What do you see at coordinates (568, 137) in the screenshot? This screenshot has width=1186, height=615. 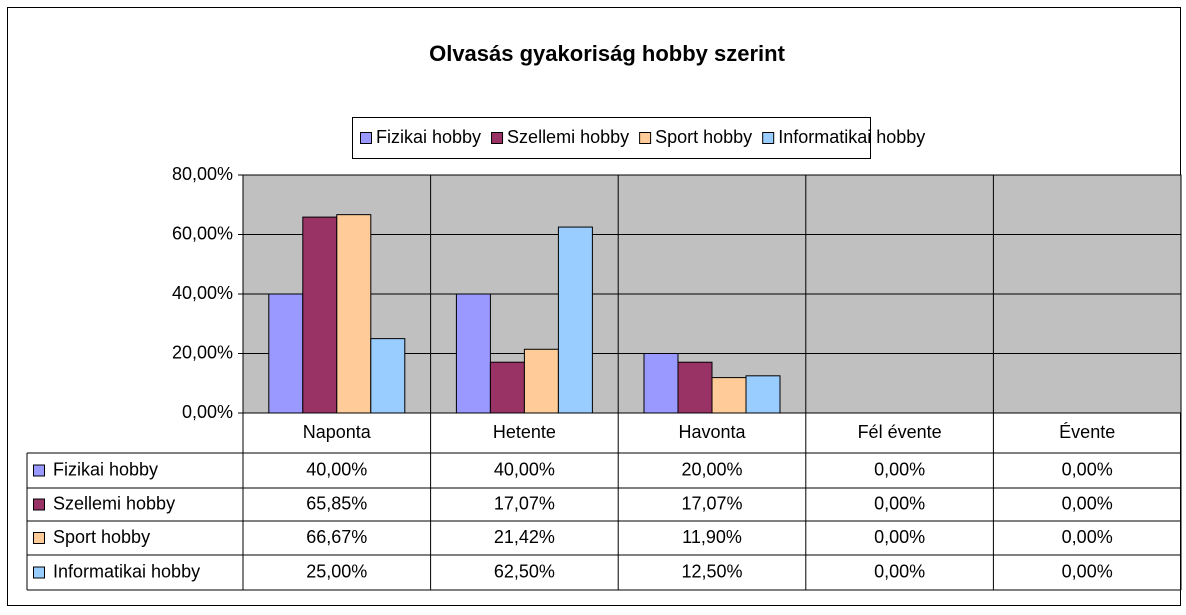 I see `legend-label: Szellemi hobby` at bounding box center [568, 137].